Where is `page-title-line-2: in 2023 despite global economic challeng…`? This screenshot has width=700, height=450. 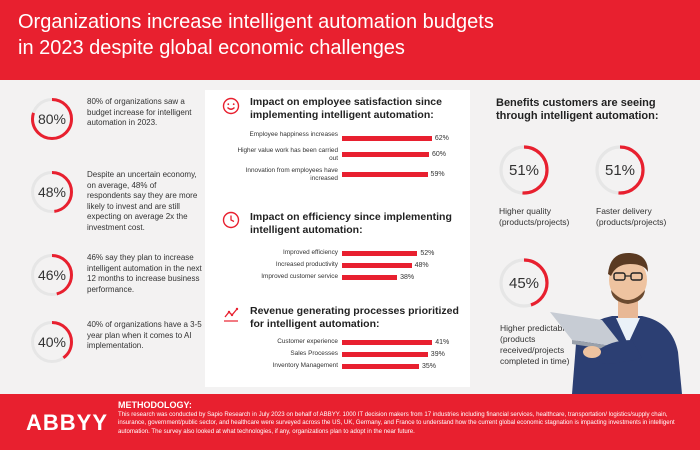 page-title-line-2: in 2023 despite global economic challeng… is located at coordinates (211, 48).